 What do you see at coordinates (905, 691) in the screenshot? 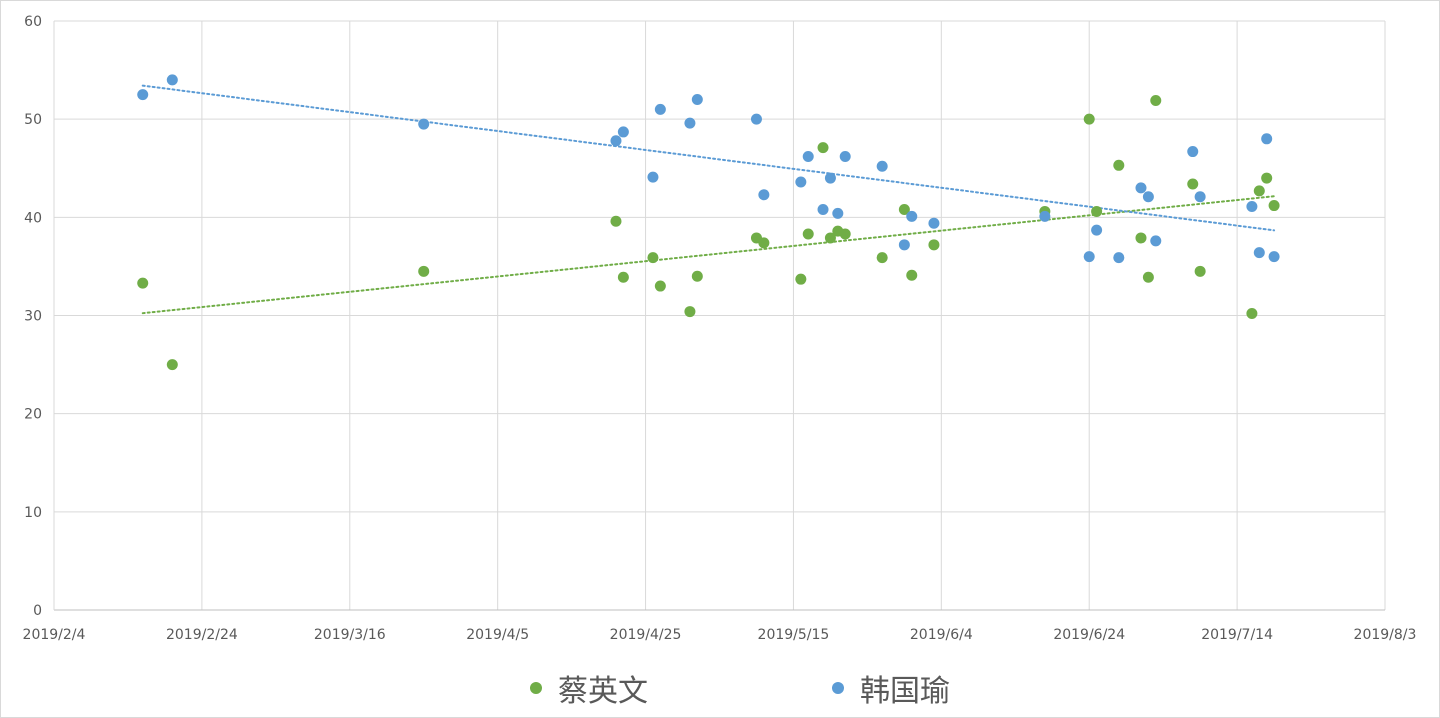
I see `legend-label-series-1: 韩国瑜` at bounding box center [905, 691].